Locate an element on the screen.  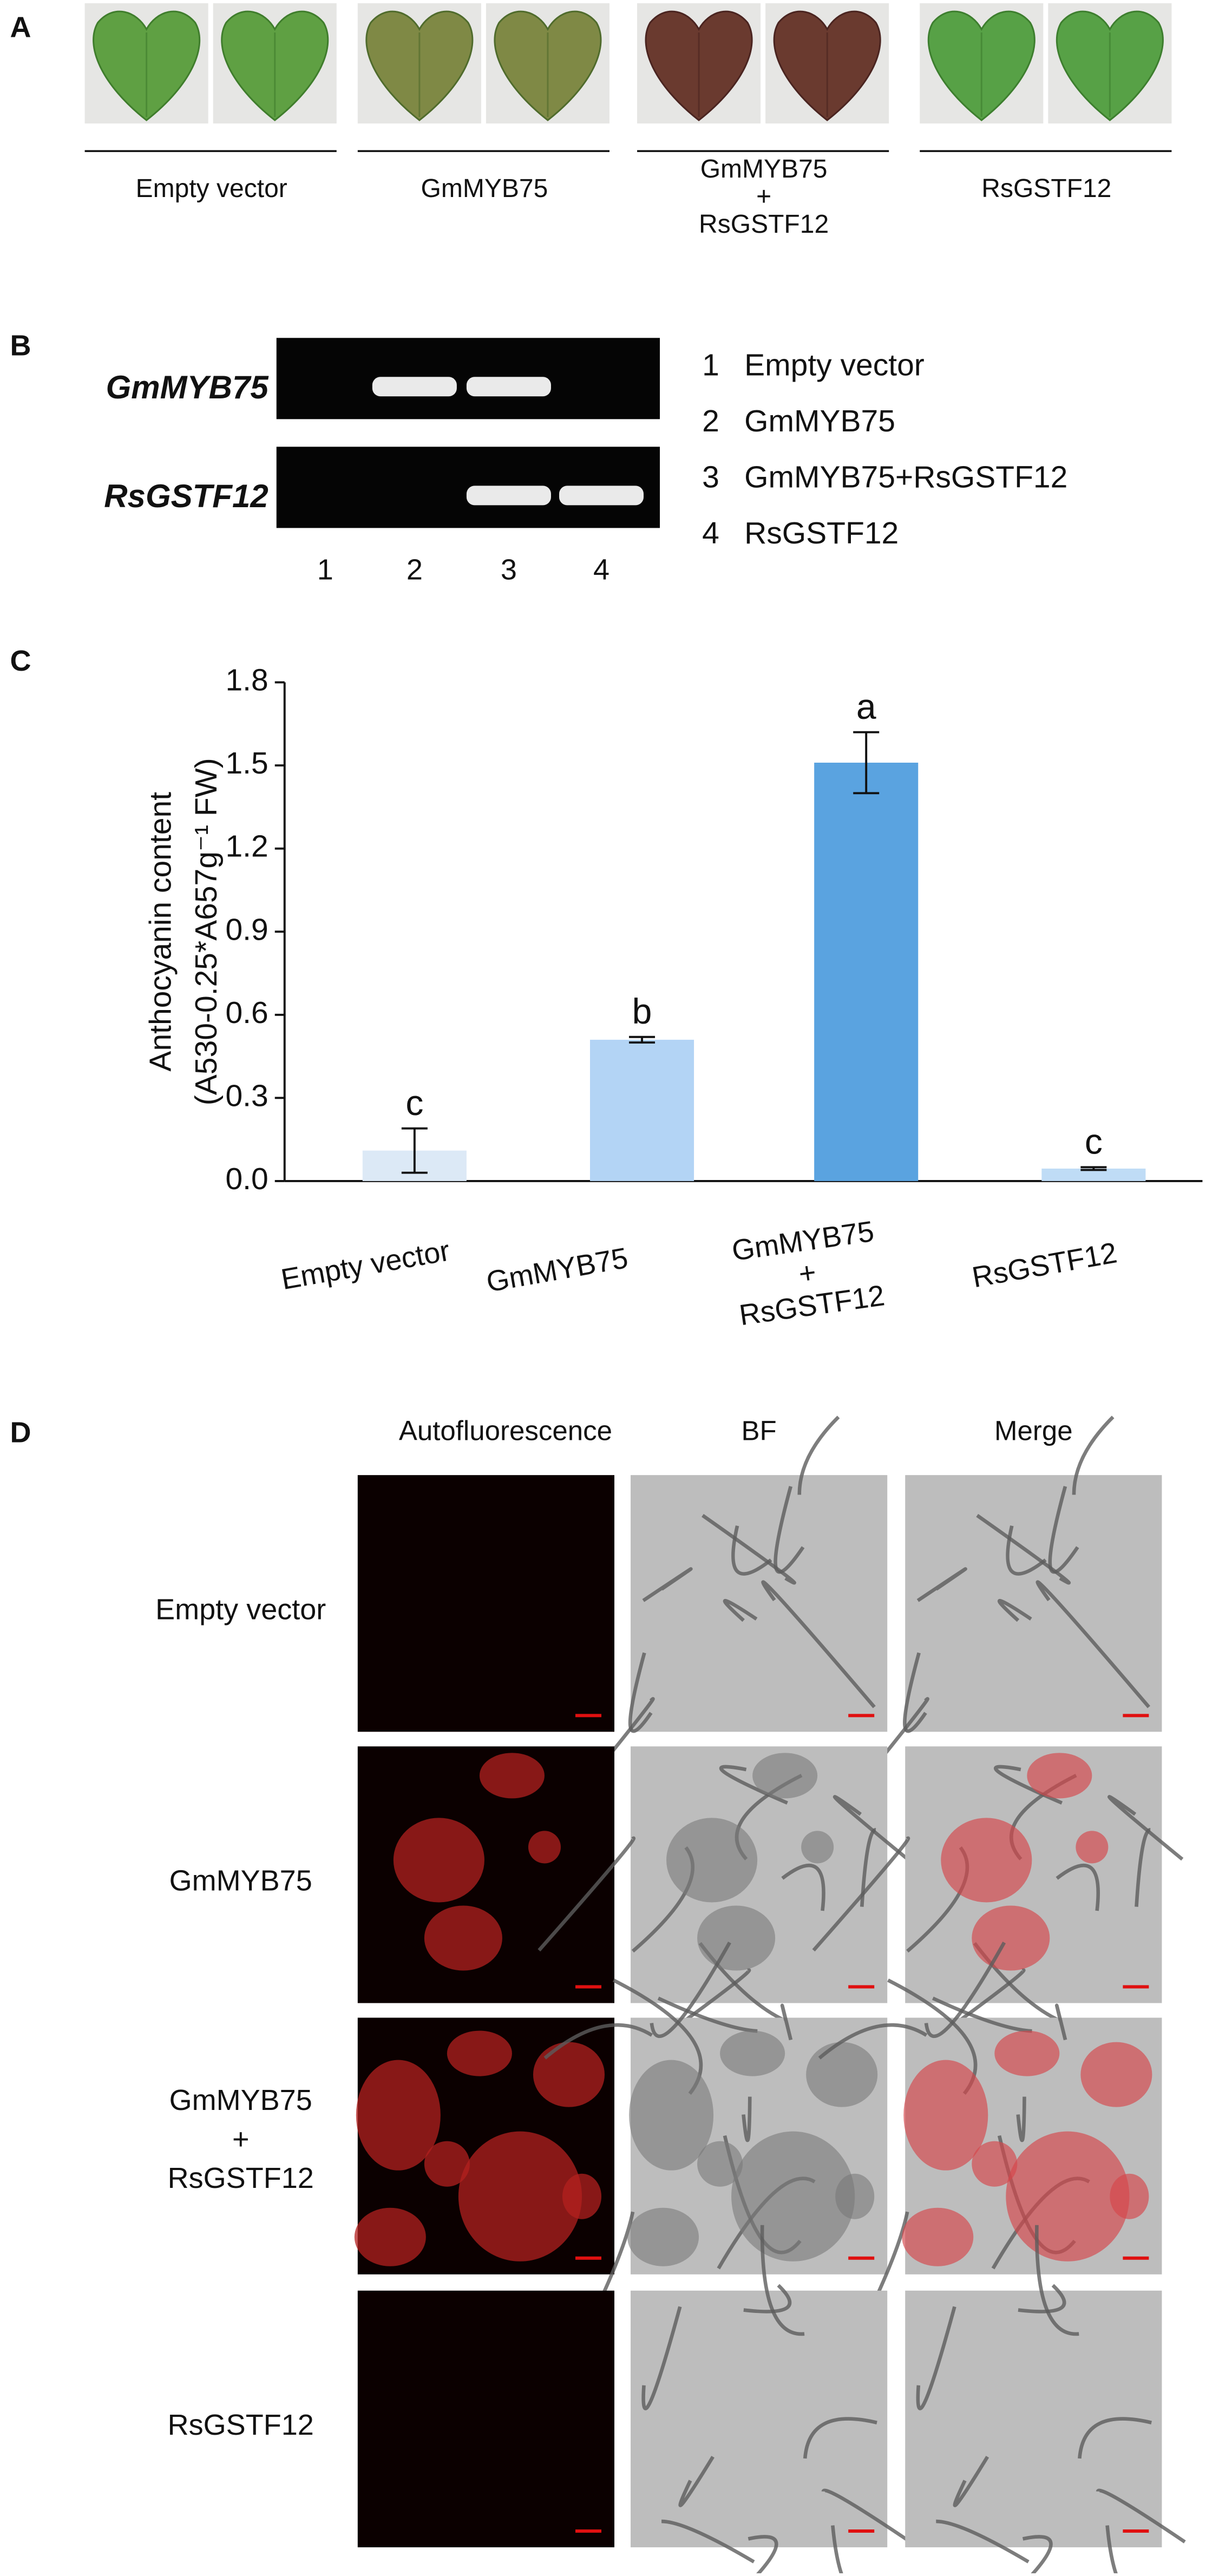
y-tick-label: 0.9 is located at coordinates (246, 930).